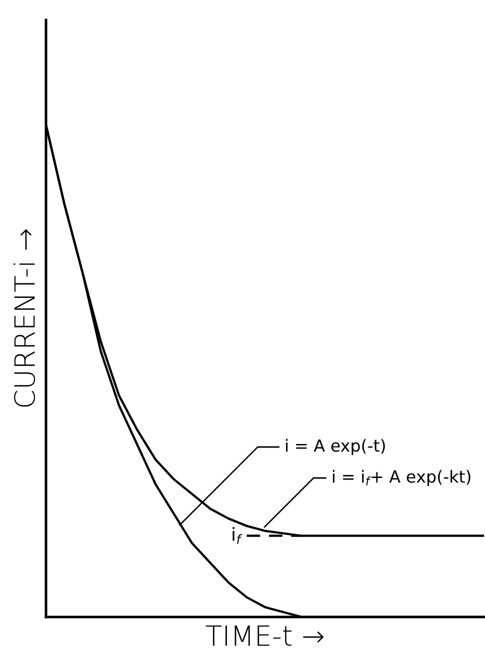 The height and width of the screenshot is (655, 485). I want to click on series-label: i$_{f}$, so click(237, 535).